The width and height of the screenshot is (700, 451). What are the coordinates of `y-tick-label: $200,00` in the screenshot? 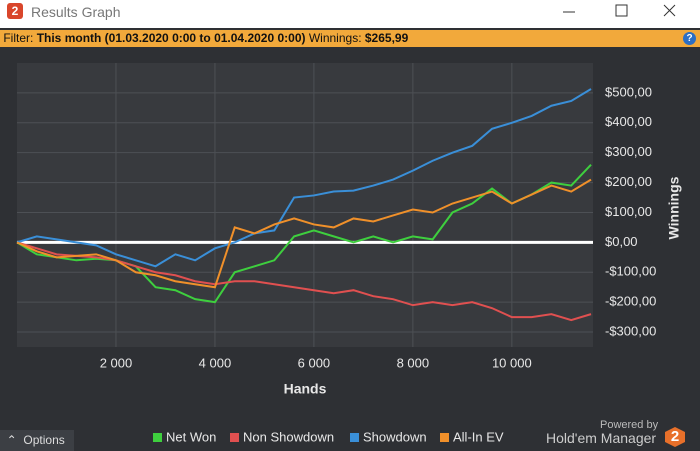 It's located at (628, 181).